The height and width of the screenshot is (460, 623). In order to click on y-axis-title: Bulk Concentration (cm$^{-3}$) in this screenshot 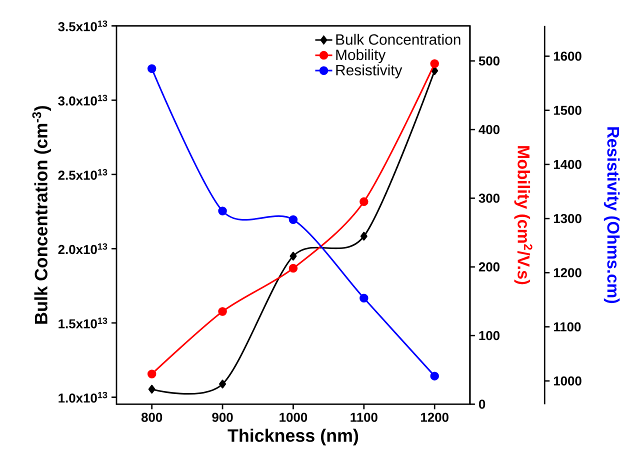, I will do `click(41, 215)`.